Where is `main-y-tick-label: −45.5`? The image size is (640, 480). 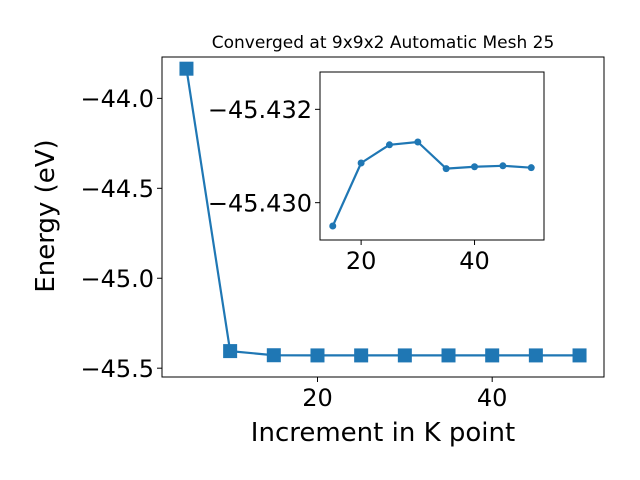
main-y-tick-label: −45.5 is located at coordinates (117, 369).